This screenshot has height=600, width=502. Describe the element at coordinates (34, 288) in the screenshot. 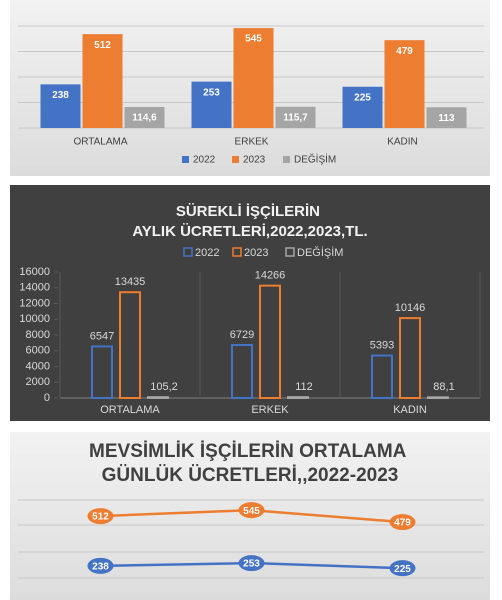

I see `y-tick-label: 14000` at that location.